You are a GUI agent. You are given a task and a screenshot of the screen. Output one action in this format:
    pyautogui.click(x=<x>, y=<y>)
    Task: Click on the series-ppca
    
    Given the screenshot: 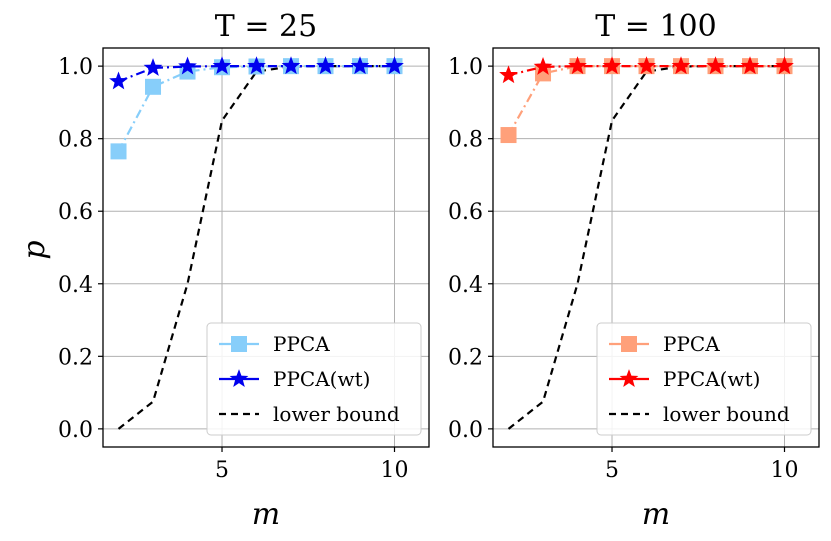 What is the action you would take?
    pyautogui.click(x=256, y=109)
    